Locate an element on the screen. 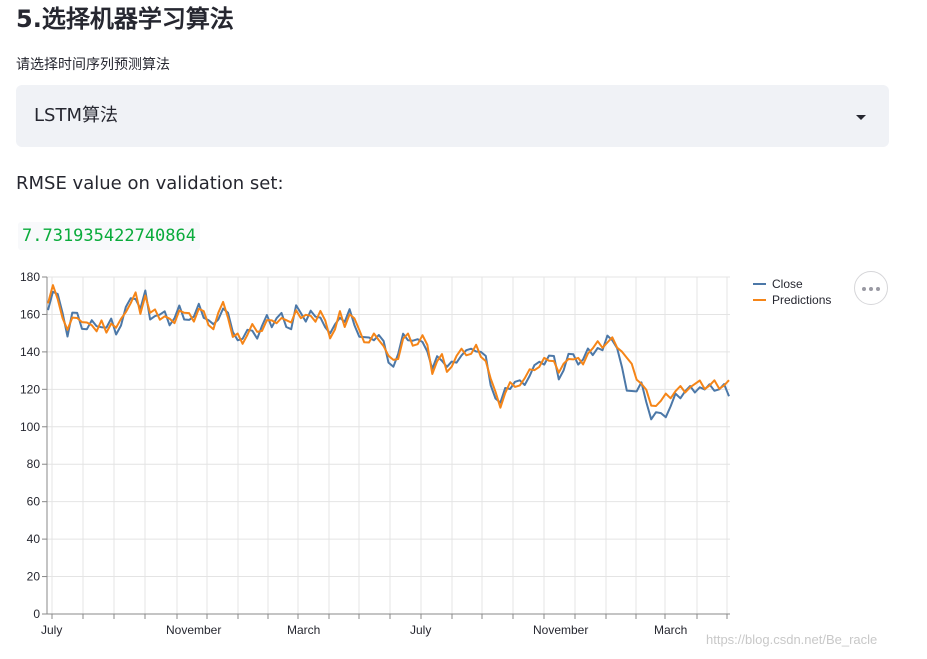  chevron-down-icon is located at coordinates (861, 117).